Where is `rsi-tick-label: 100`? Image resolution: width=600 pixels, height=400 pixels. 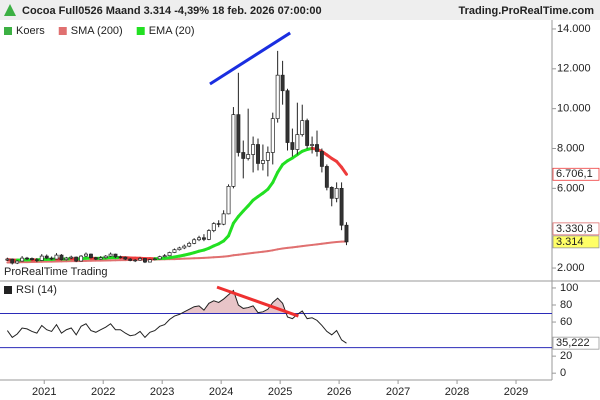 rsi-tick-label: 100 is located at coordinates (569, 288).